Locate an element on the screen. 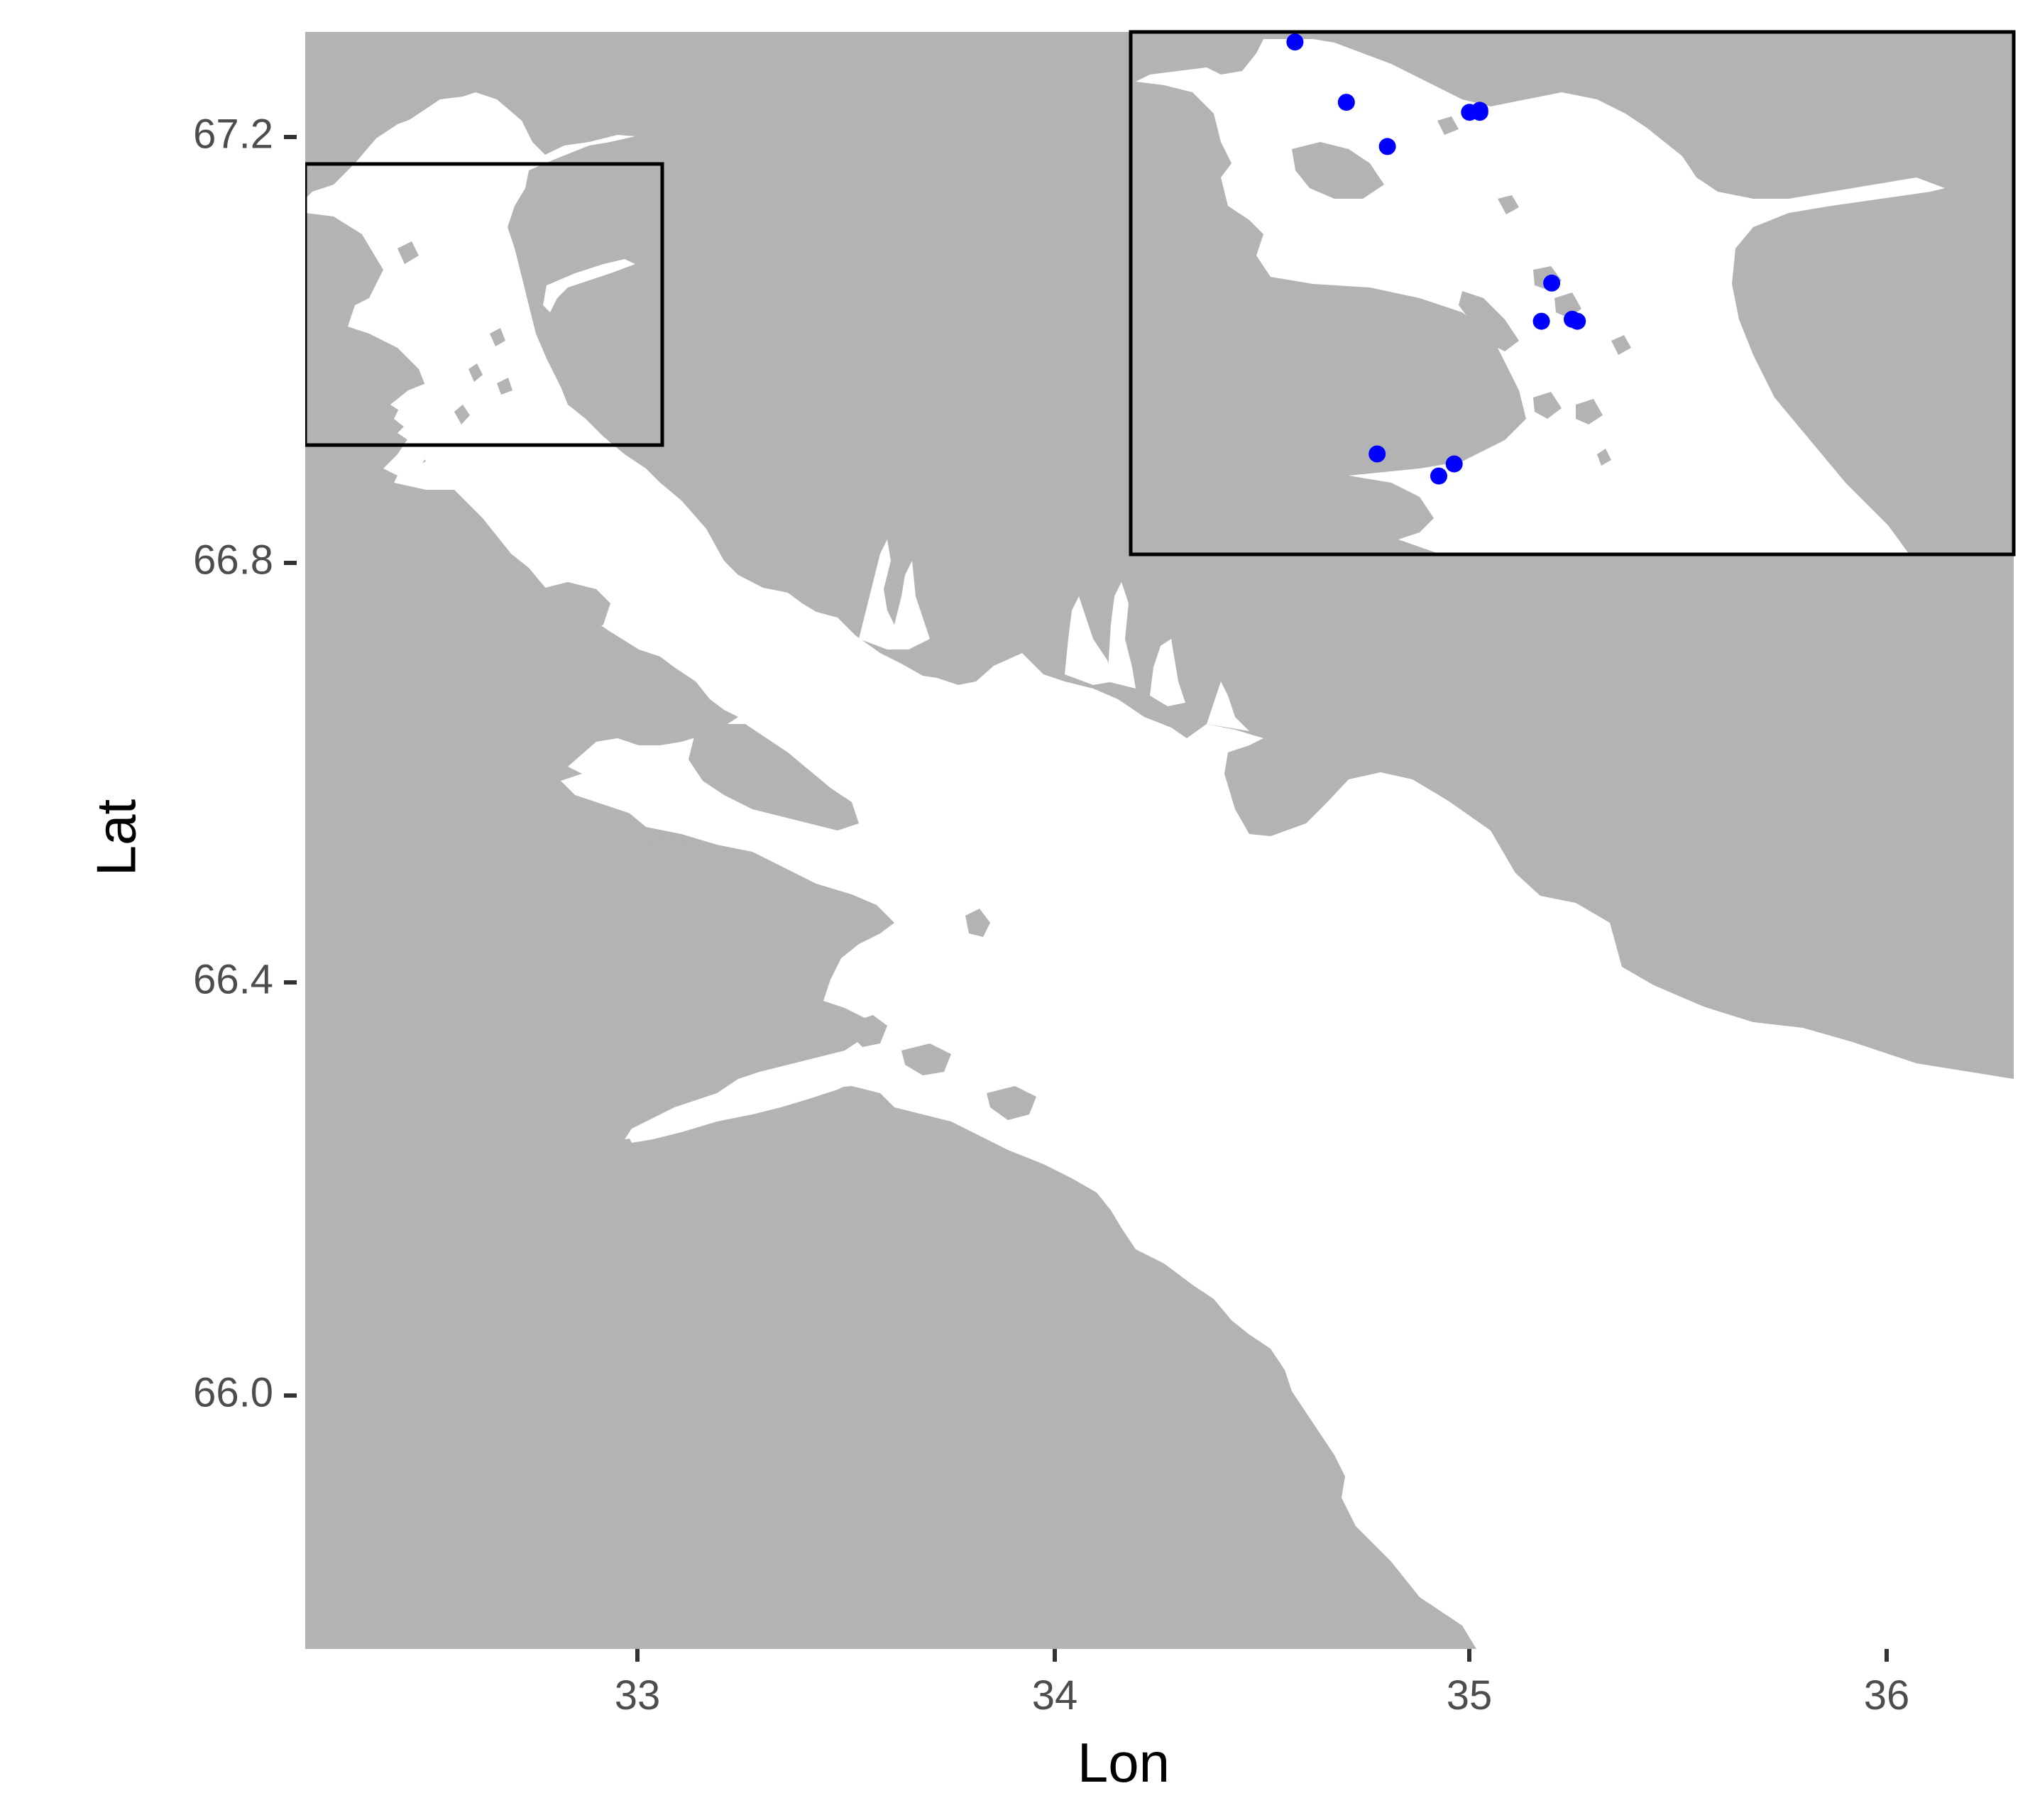 The image size is (2035, 1820). inset-region-box is located at coordinates (484, 305).